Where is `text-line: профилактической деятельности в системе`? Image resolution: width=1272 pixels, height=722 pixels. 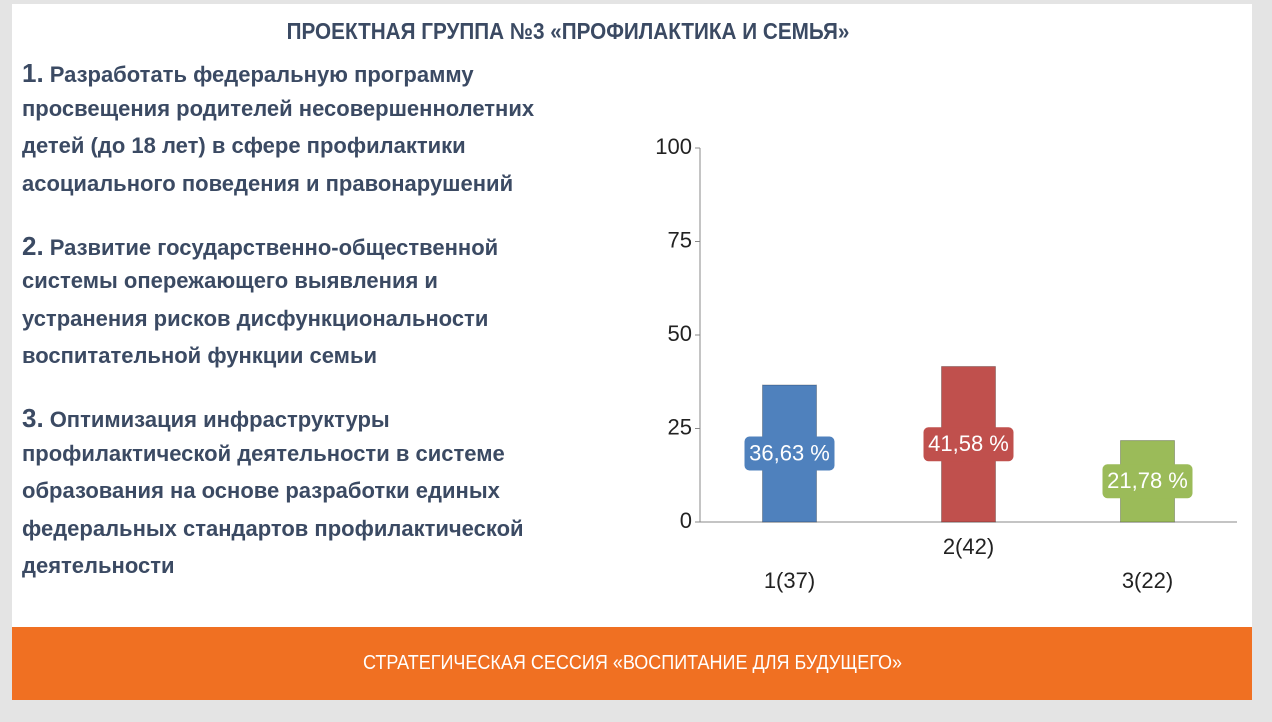
text-line: профилактической деятельности в системе is located at coordinates (263, 454).